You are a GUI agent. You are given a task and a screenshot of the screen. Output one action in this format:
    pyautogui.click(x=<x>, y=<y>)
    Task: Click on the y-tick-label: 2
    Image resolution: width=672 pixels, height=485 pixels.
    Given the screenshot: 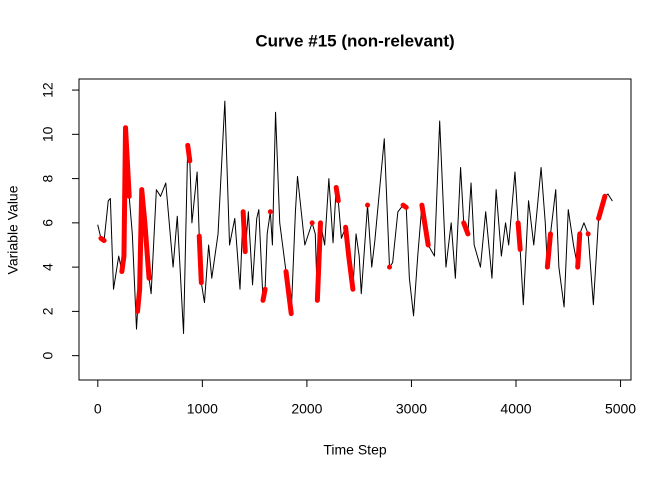 What is the action you would take?
    pyautogui.click(x=48, y=311)
    